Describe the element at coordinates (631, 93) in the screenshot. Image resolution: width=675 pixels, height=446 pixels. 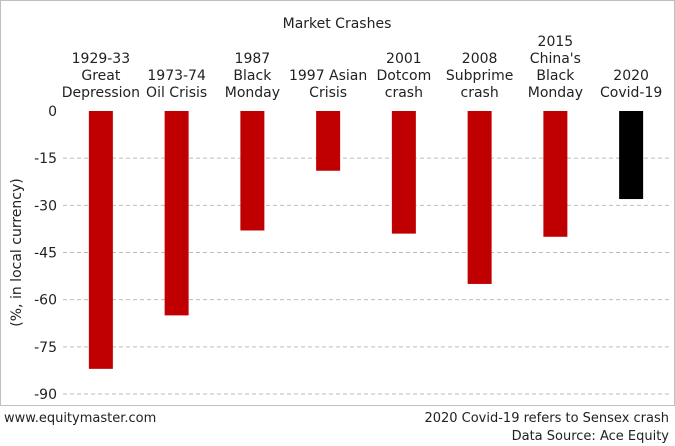
I see `category-label: Covid-19` at that location.